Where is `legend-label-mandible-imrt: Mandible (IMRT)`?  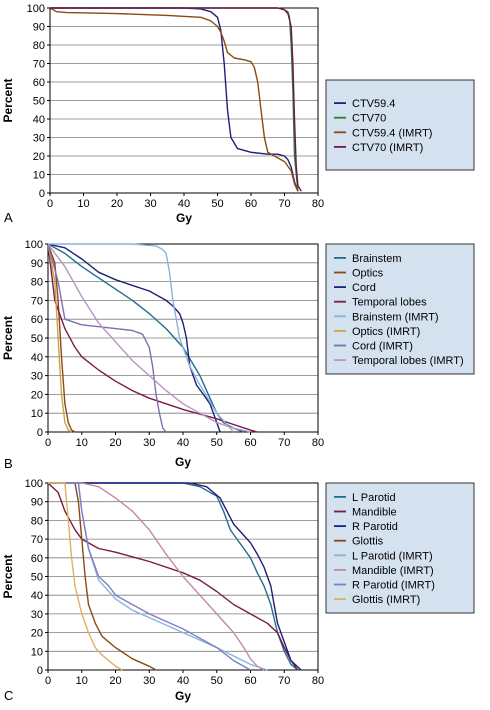
legend-label-mandible-imrt: Mandible (IMRT) is located at coordinates (393, 571).